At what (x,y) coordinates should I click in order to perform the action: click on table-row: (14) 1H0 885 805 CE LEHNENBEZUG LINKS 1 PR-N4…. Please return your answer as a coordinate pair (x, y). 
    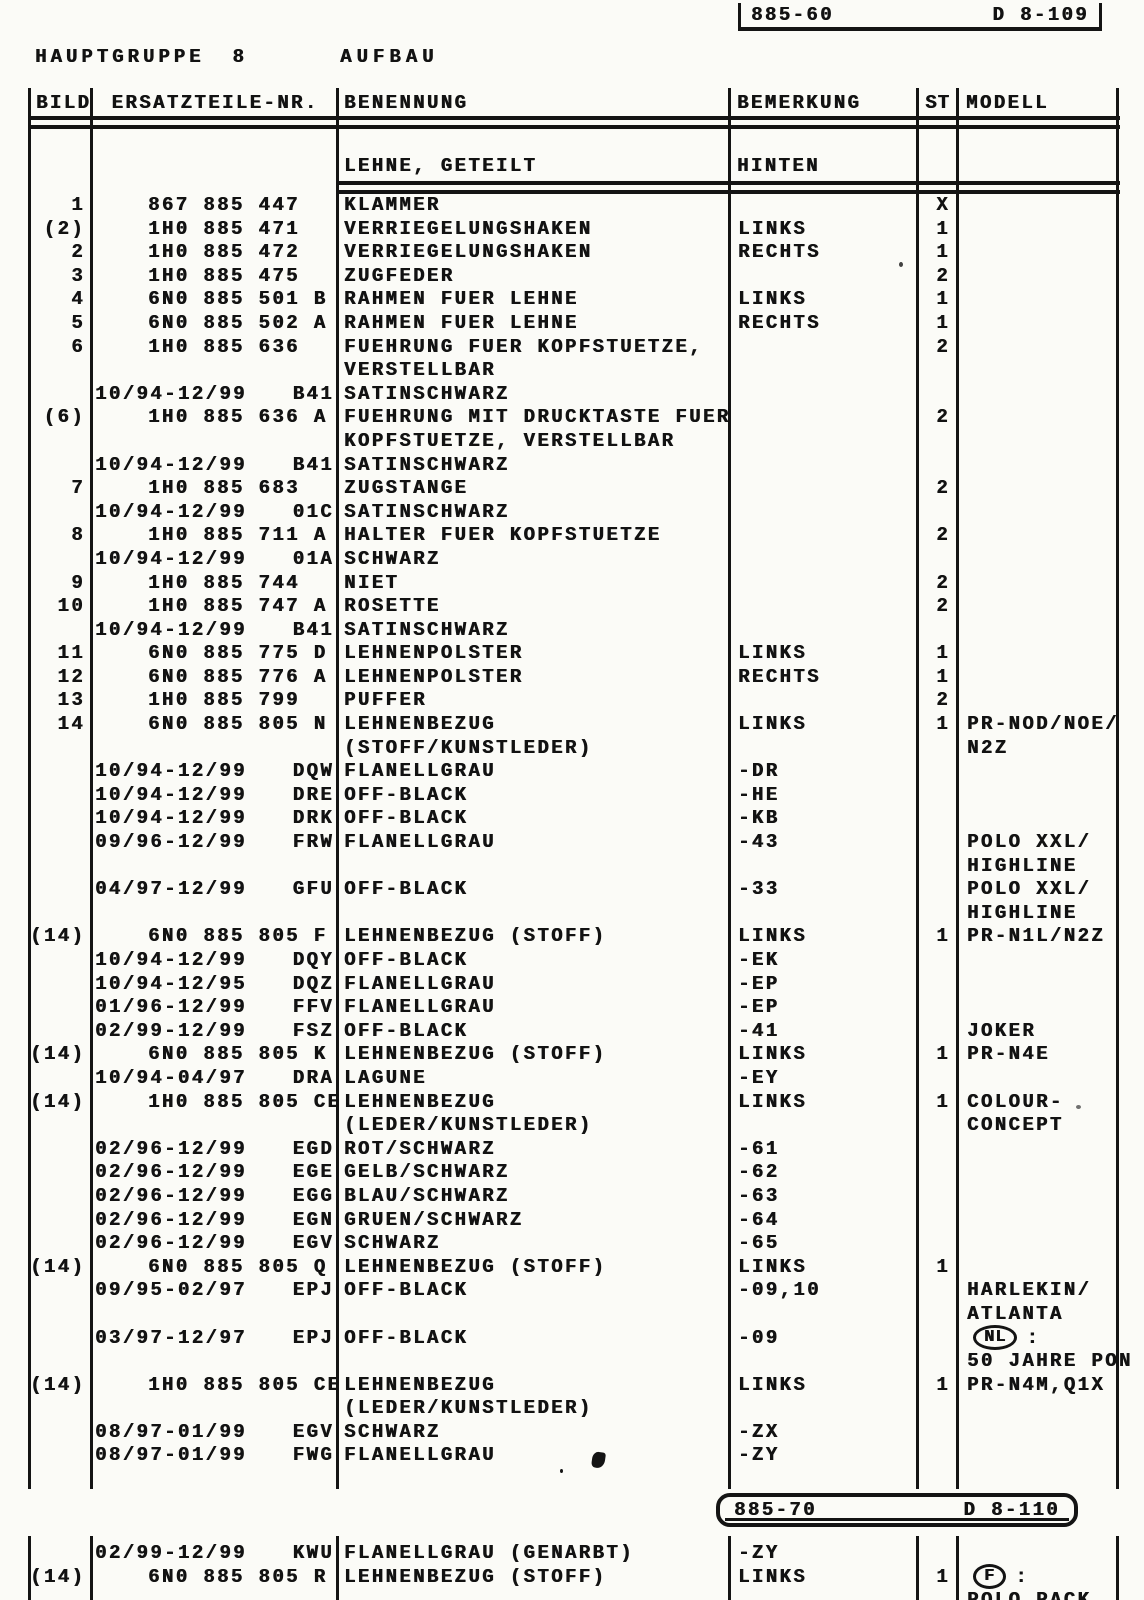
    Looking at the image, I should click on (582, 1386).